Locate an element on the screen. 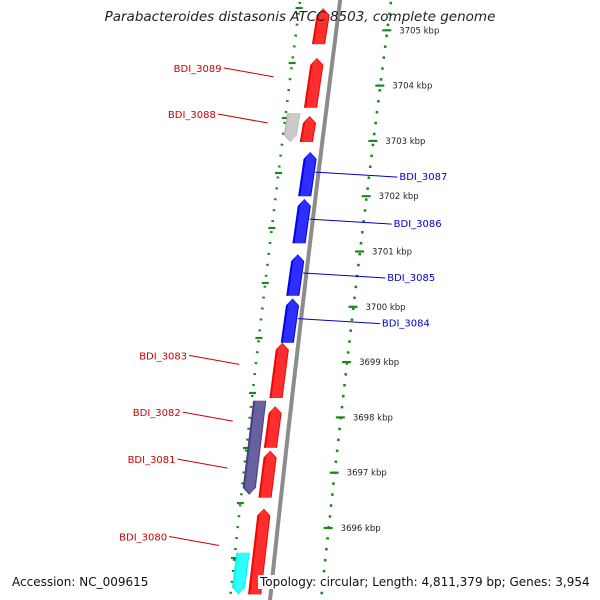 The height and width of the screenshot is (600, 600). gene-label: BDI_3083 is located at coordinates (163, 356).